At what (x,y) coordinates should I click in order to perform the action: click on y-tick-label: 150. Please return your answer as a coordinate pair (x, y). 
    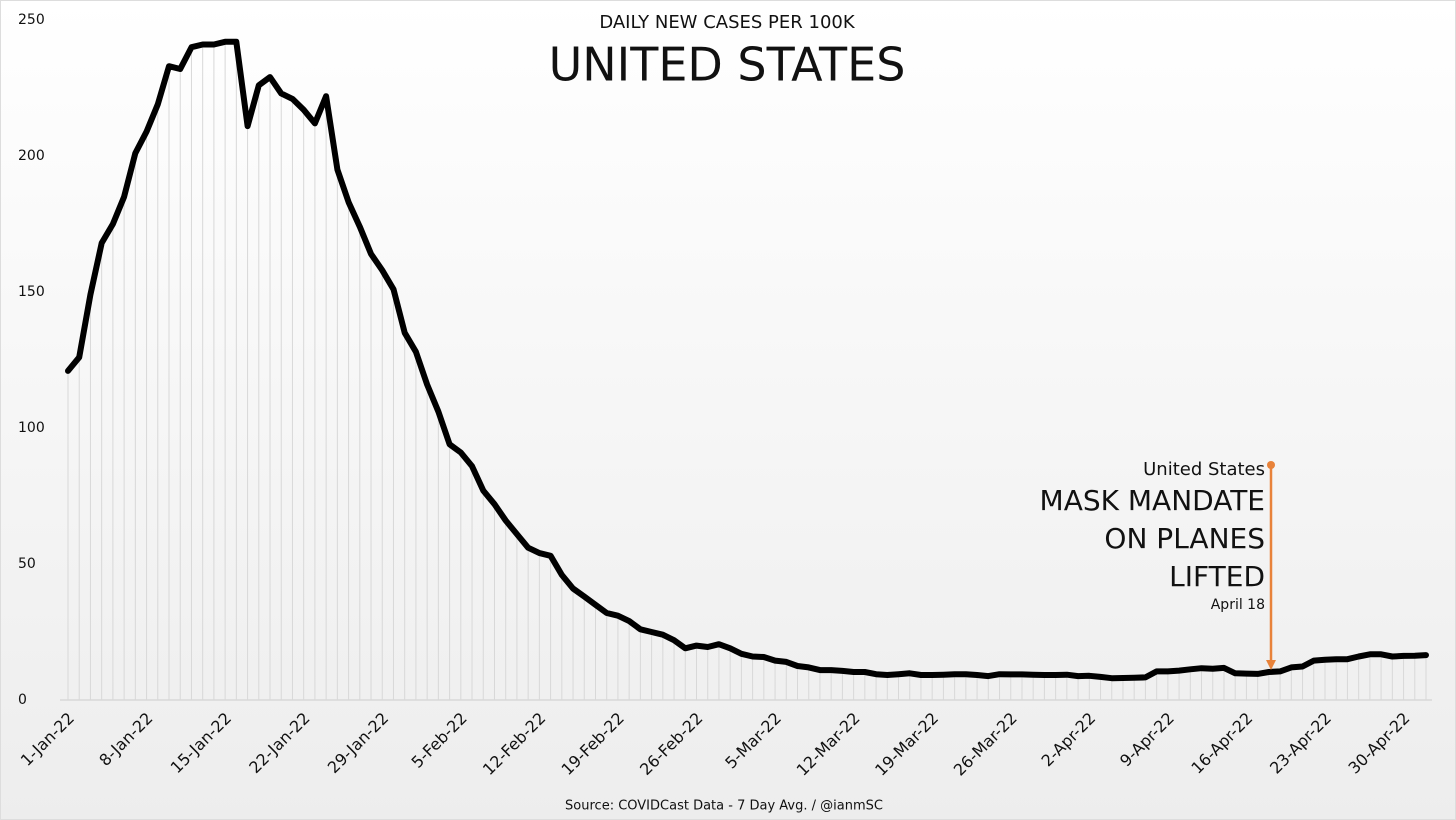
    Looking at the image, I should click on (31, 292).